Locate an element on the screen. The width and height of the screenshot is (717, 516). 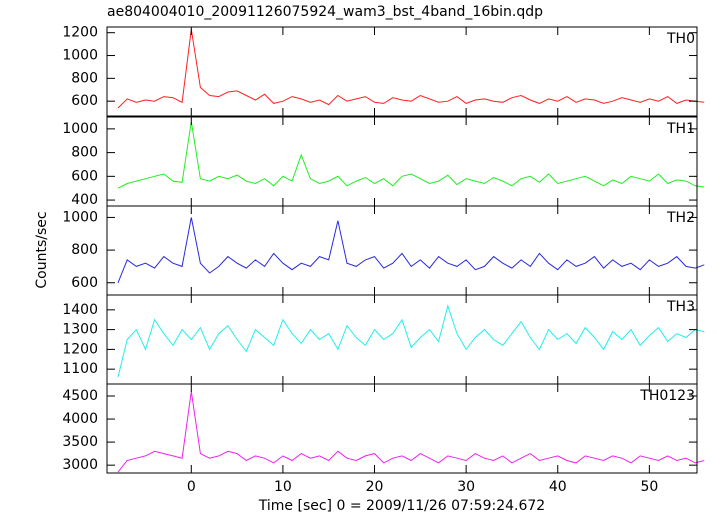
y-tick-label: 1400 is located at coordinates (80, 310).